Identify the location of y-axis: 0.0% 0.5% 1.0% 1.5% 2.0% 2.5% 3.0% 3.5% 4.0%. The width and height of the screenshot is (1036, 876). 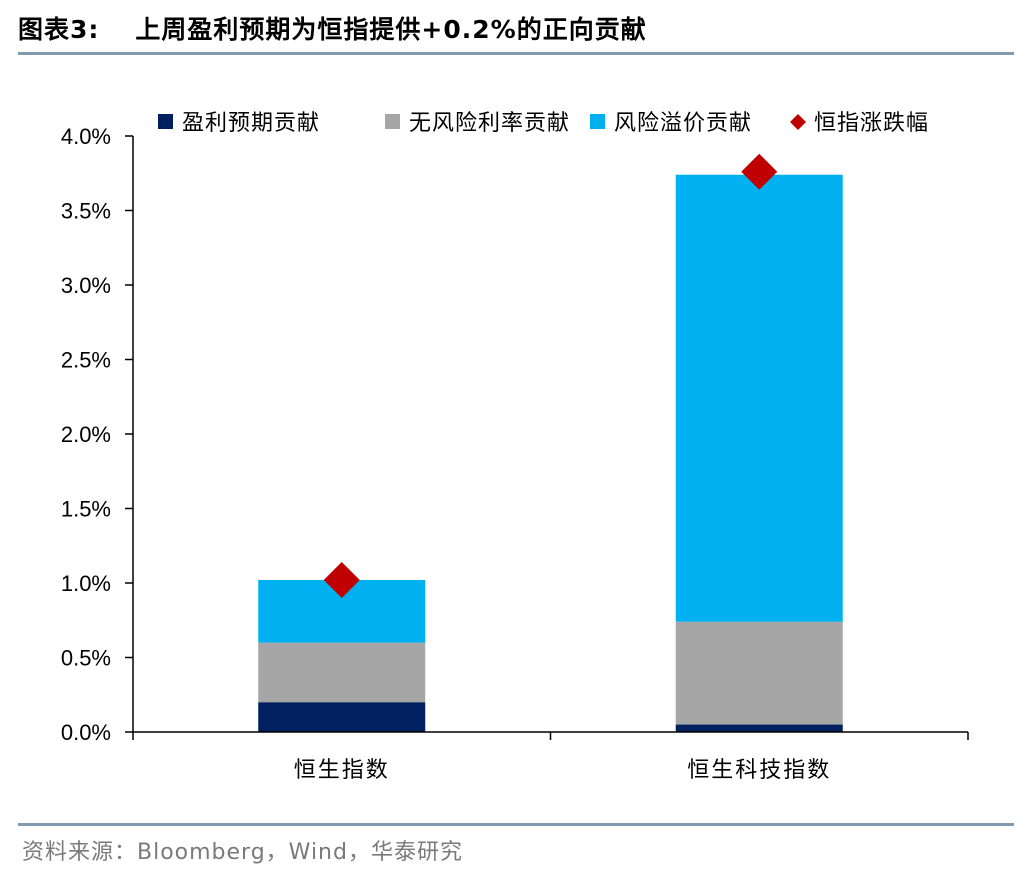
(97, 434).